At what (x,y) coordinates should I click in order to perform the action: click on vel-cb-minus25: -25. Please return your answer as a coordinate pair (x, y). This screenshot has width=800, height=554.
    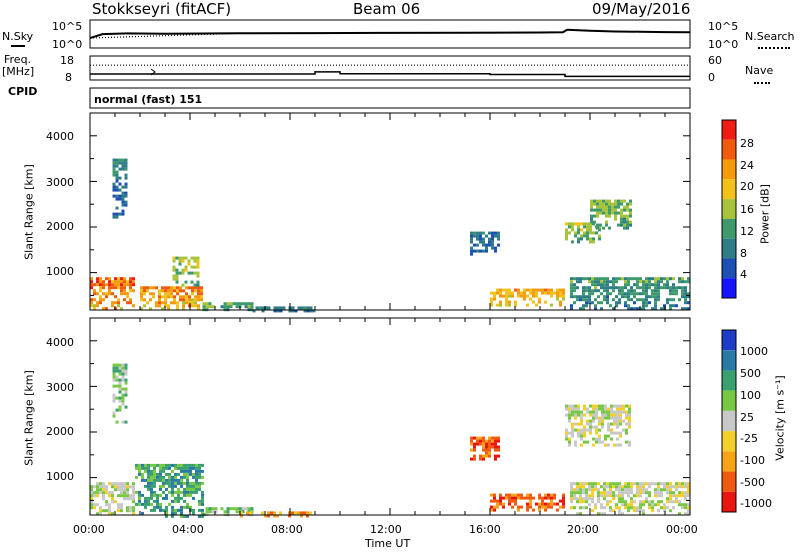
    Looking at the image, I should click on (749, 438).